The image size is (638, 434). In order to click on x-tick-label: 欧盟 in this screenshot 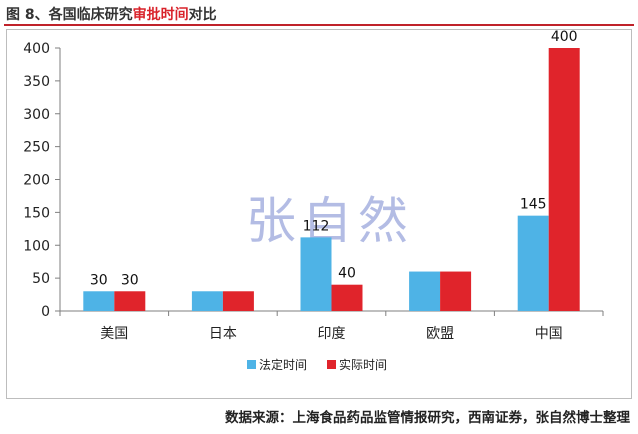, I will do `click(440, 334)`.